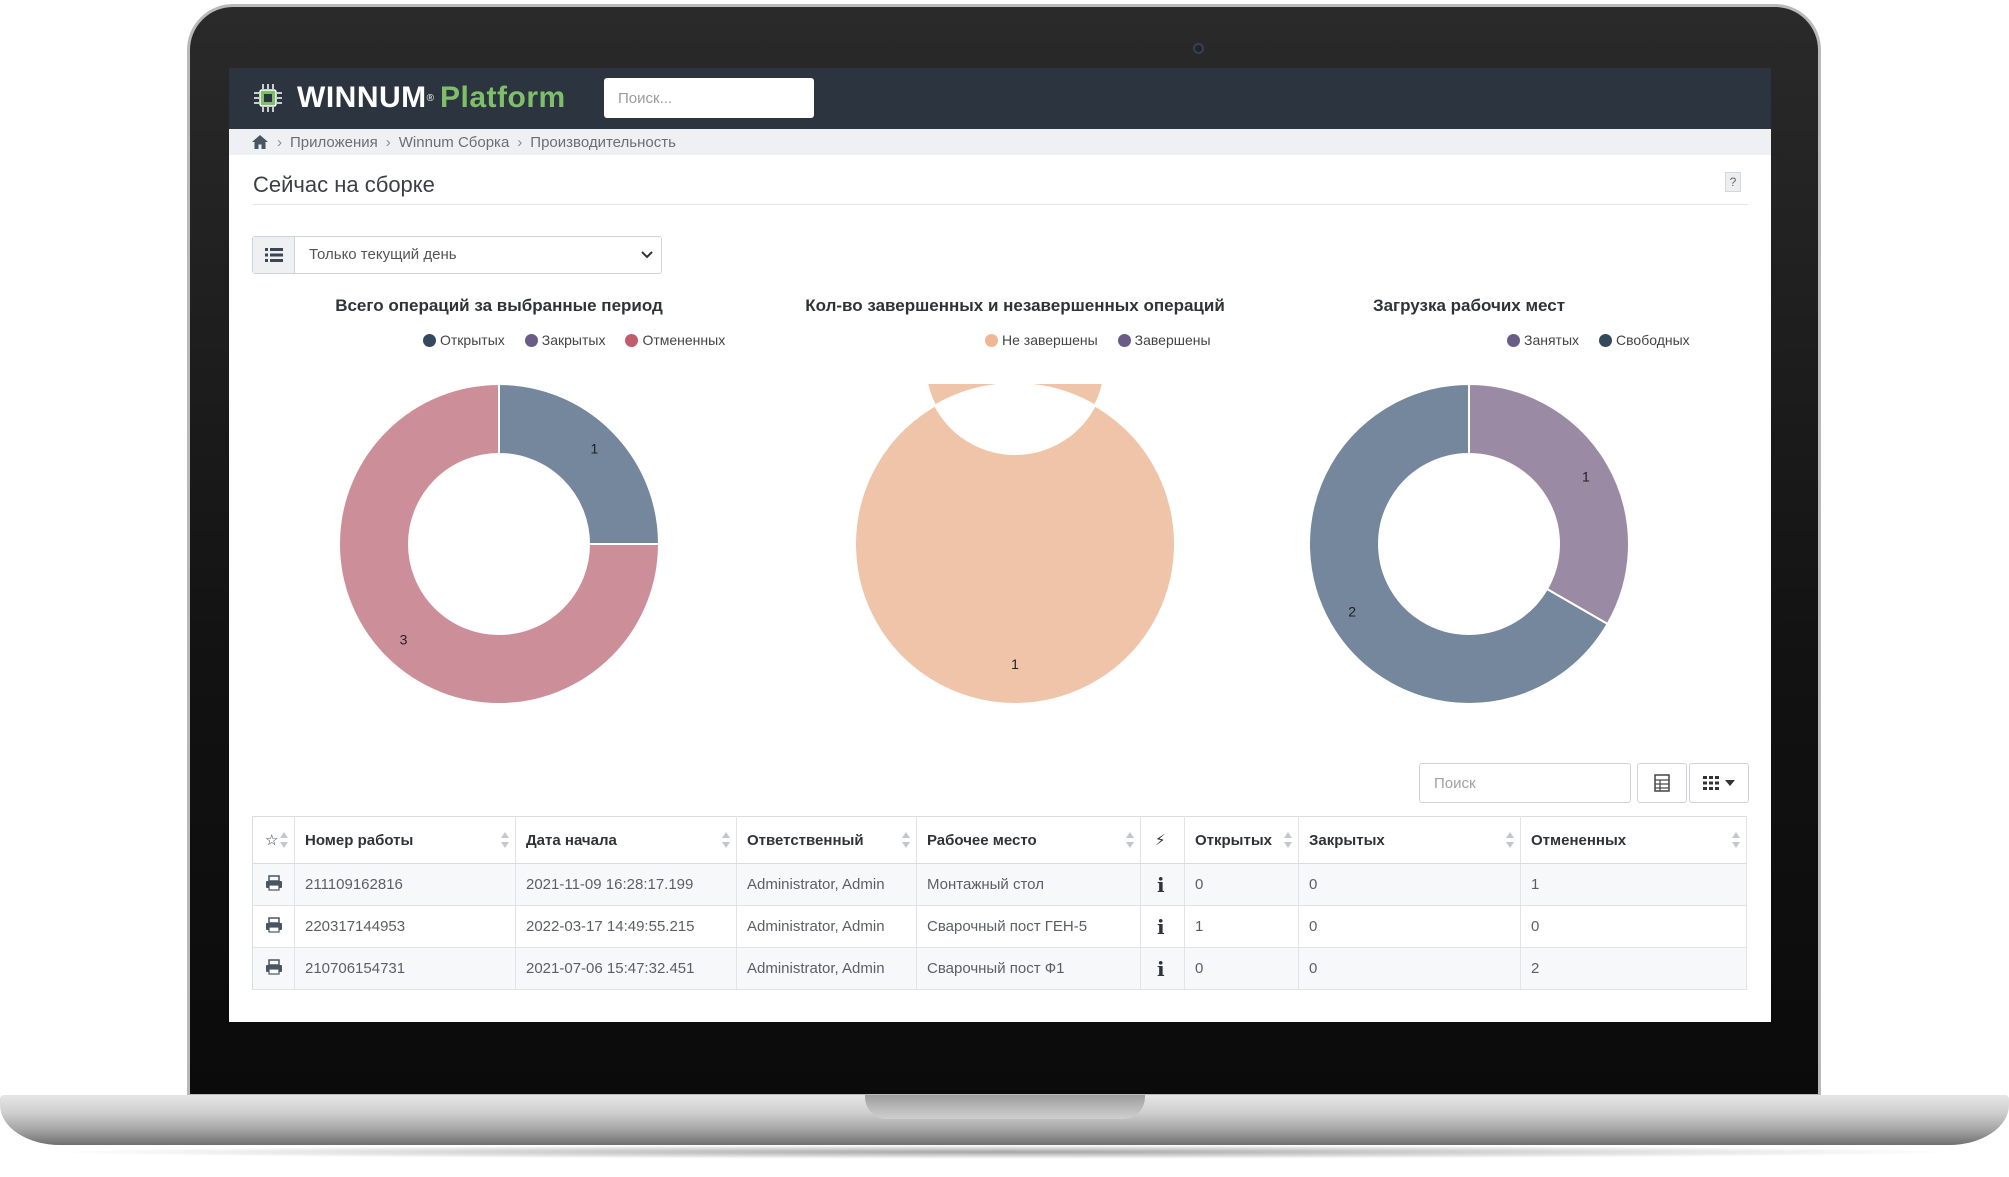  Describe the element at coordinates (457, 255) in the screenshot. I see `period-filter-select: Только текущий день` at that location.